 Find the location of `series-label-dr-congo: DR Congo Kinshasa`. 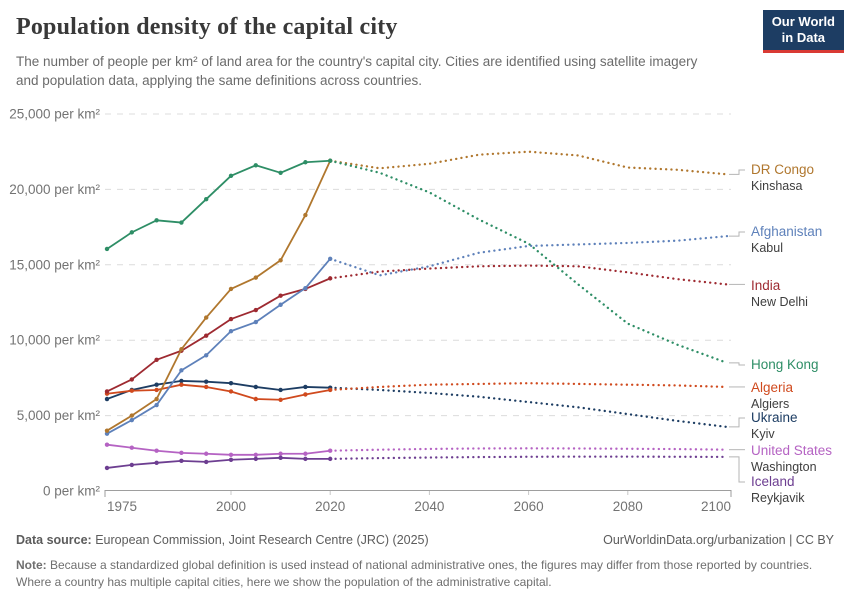

series-label-dr-congo: DR Congo Kinshasa is located at coordinates (782, 177).